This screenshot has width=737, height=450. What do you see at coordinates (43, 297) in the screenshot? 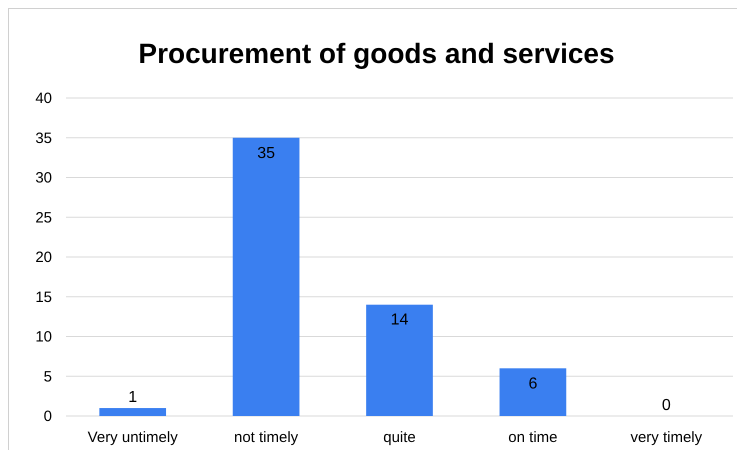
I see `y-tick-label: 15` at bounding box center [43, 297].